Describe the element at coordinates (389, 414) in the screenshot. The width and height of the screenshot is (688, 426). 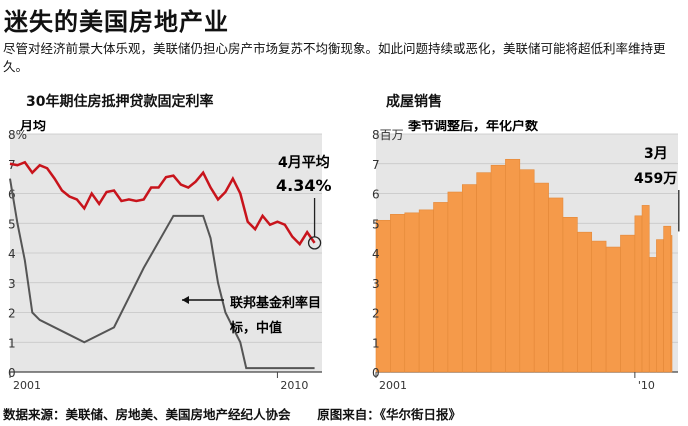
I see `image-source: 原图来自：《华尔街日报》` at that location.